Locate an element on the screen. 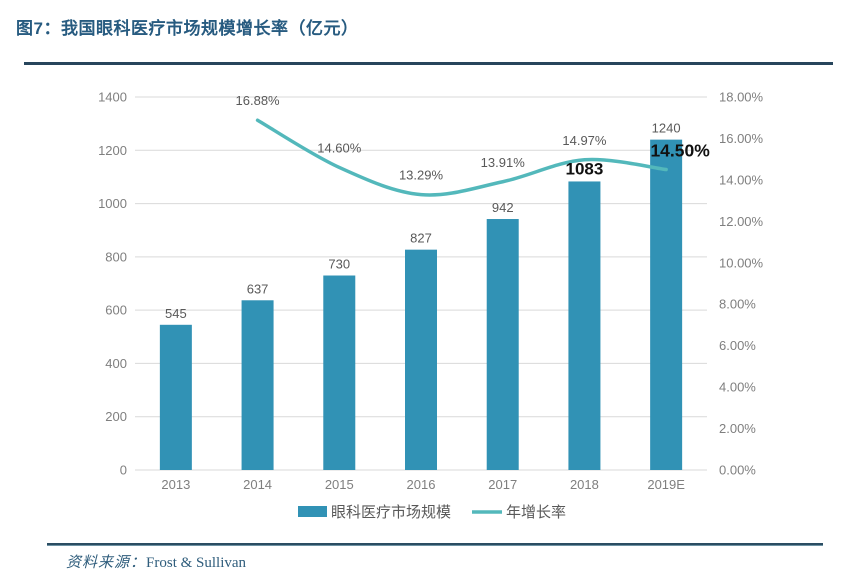  legend-bar-label: 眼科医疗市场规模 is located at coordinates (391, 512).